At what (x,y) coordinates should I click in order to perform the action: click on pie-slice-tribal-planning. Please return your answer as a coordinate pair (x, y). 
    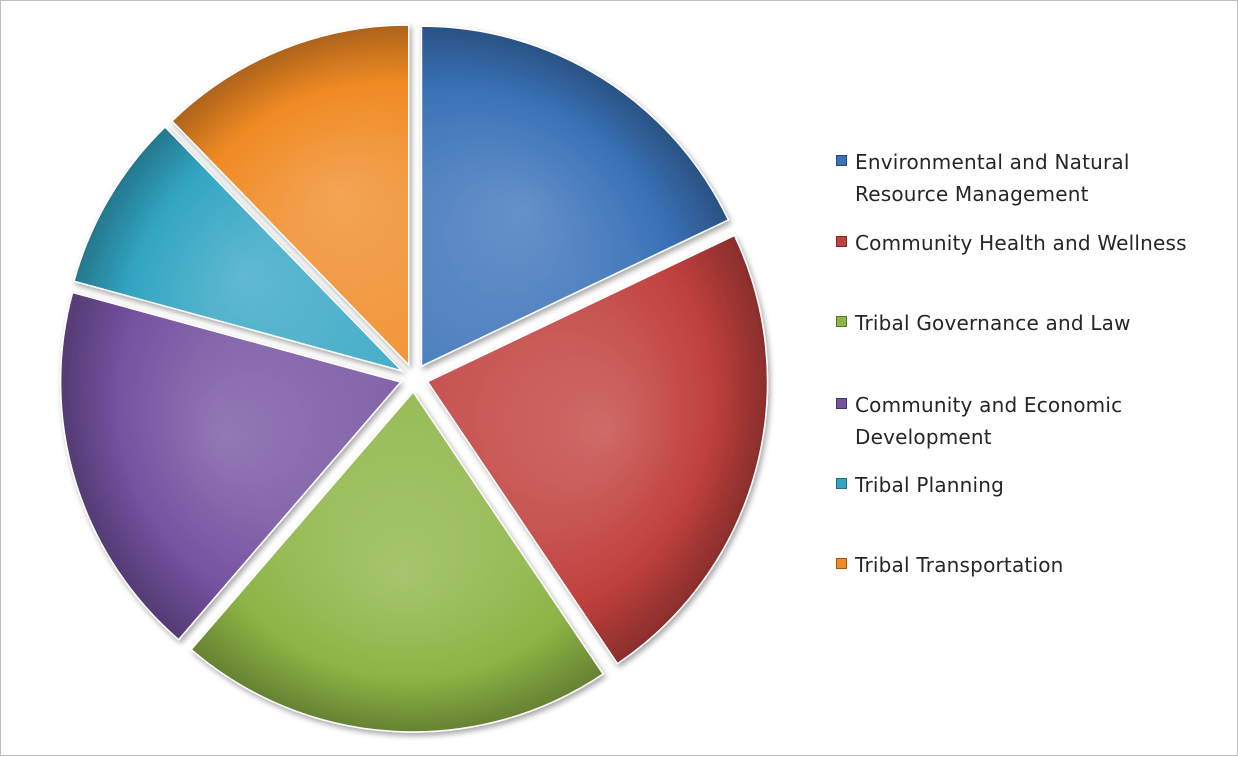
    Looking at the image, I should click on (239, 249).